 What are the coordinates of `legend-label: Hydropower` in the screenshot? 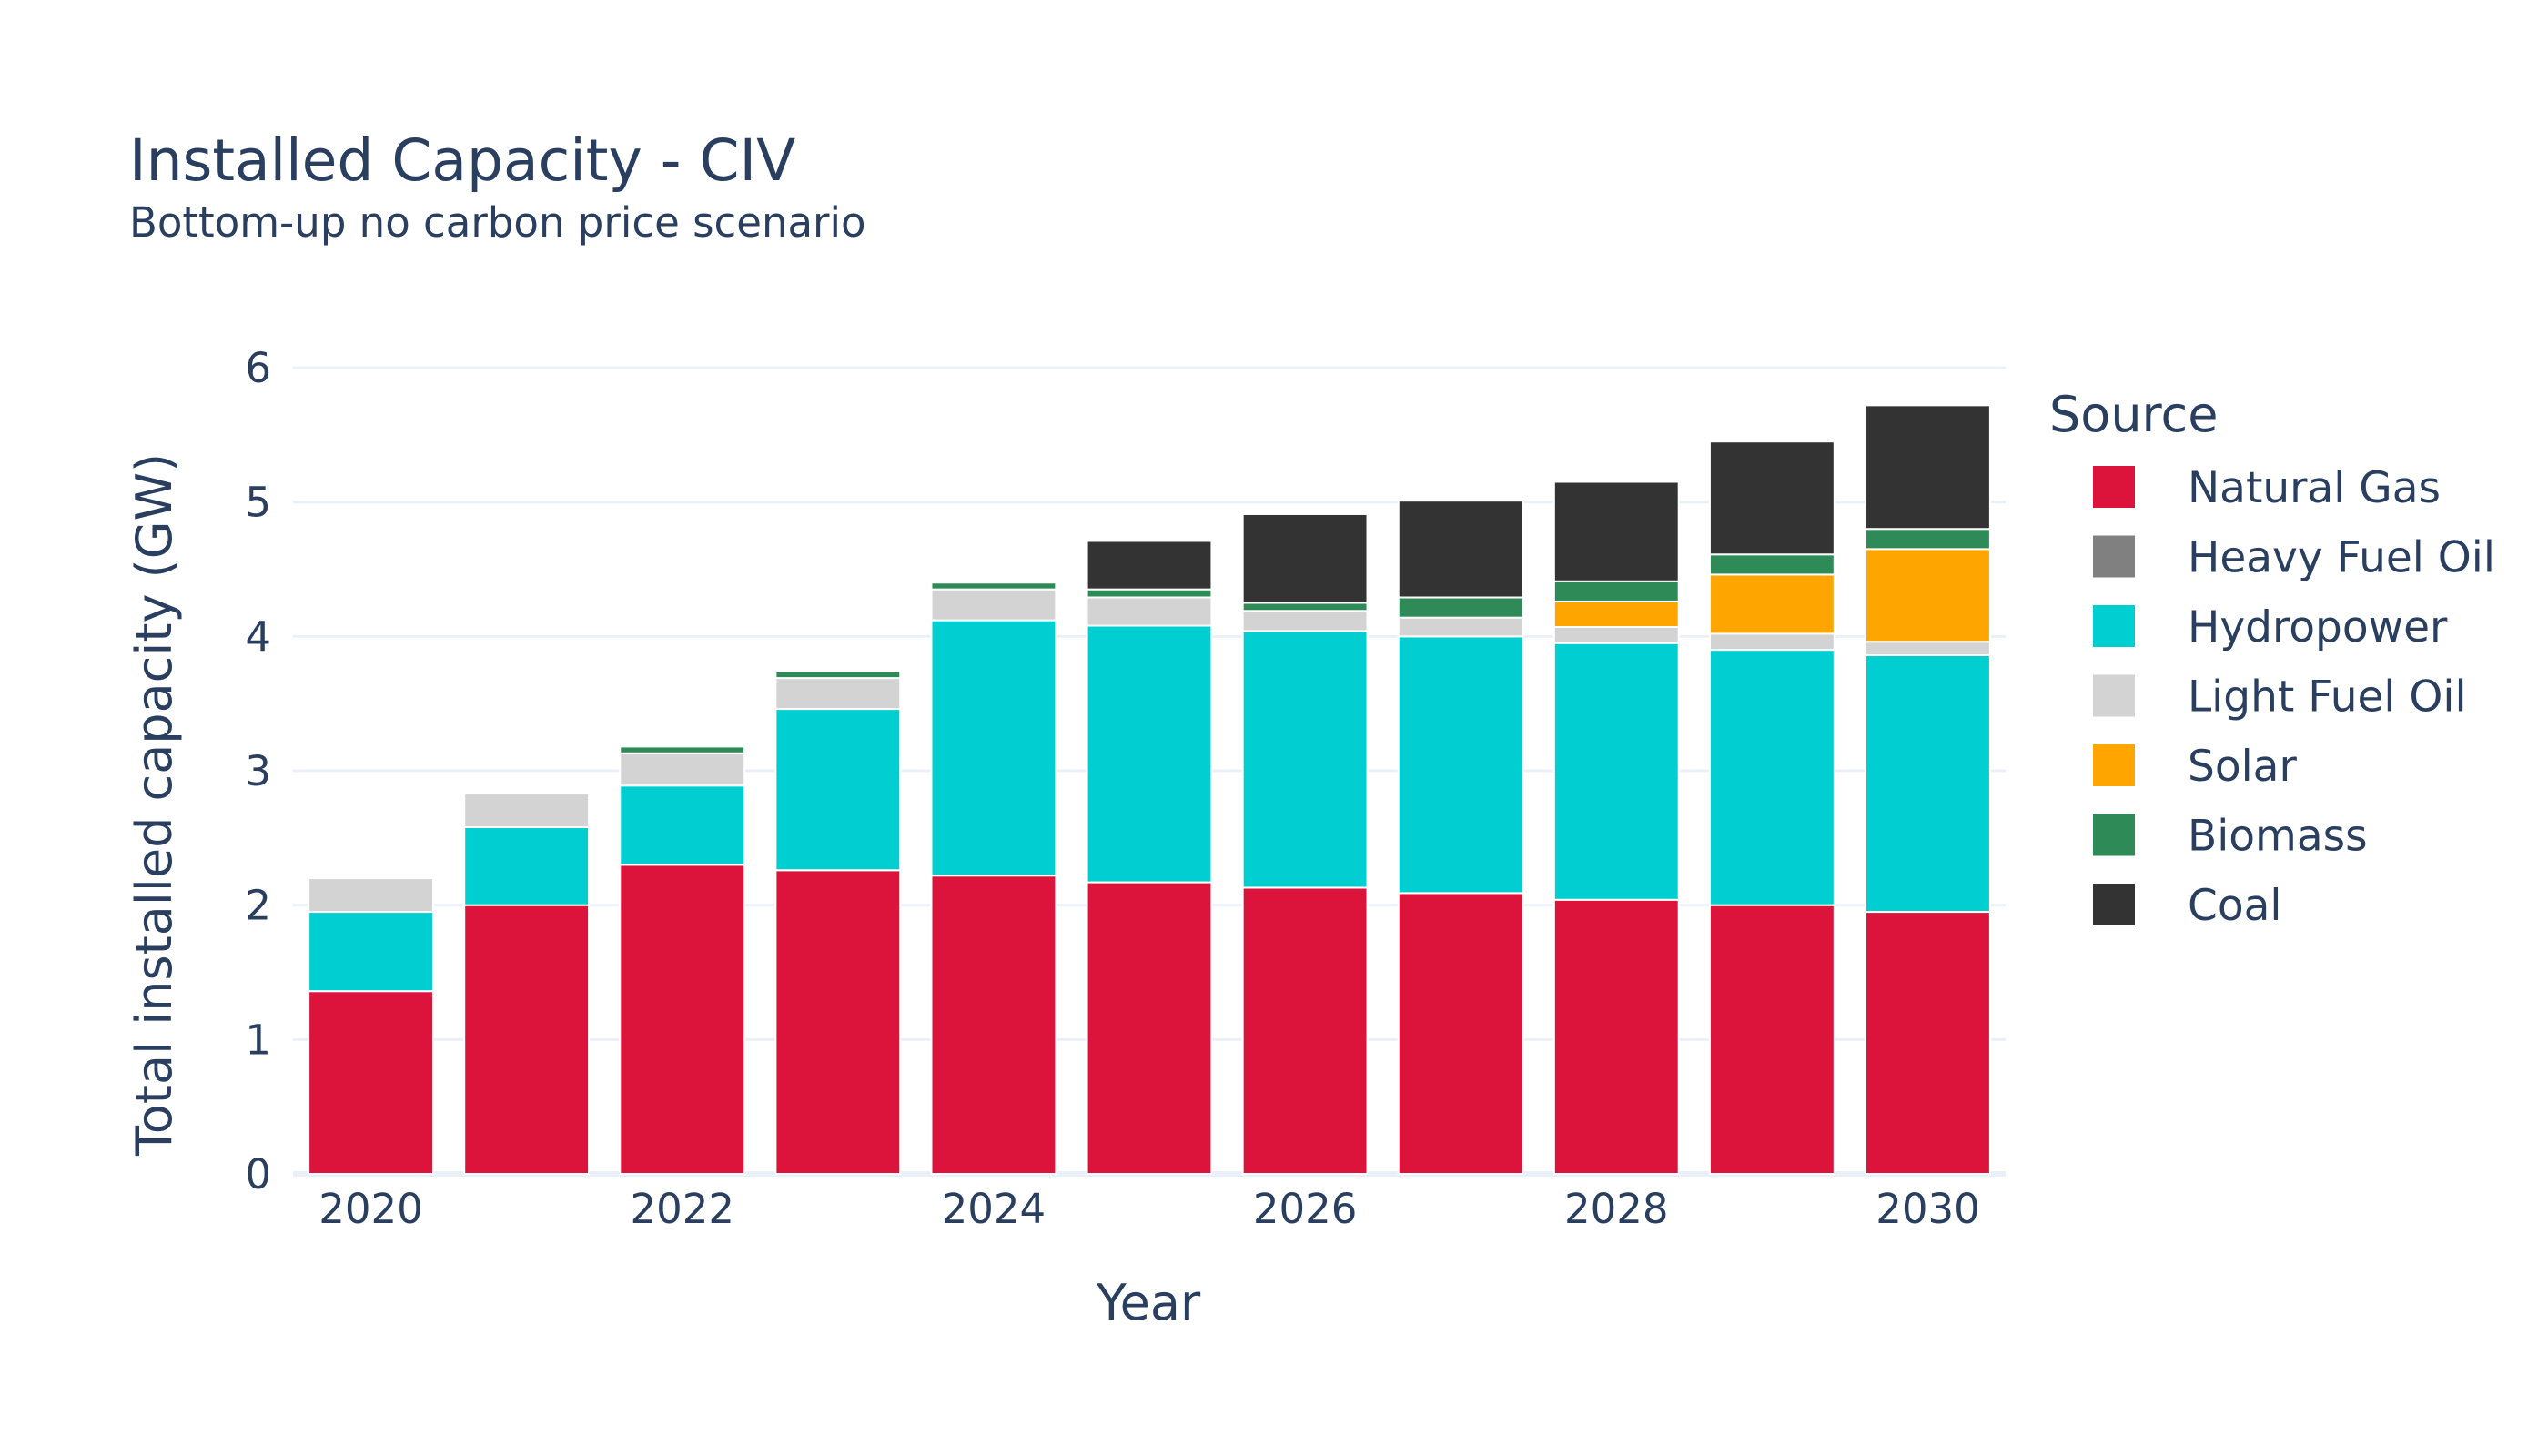 It's located at (2318, 627).